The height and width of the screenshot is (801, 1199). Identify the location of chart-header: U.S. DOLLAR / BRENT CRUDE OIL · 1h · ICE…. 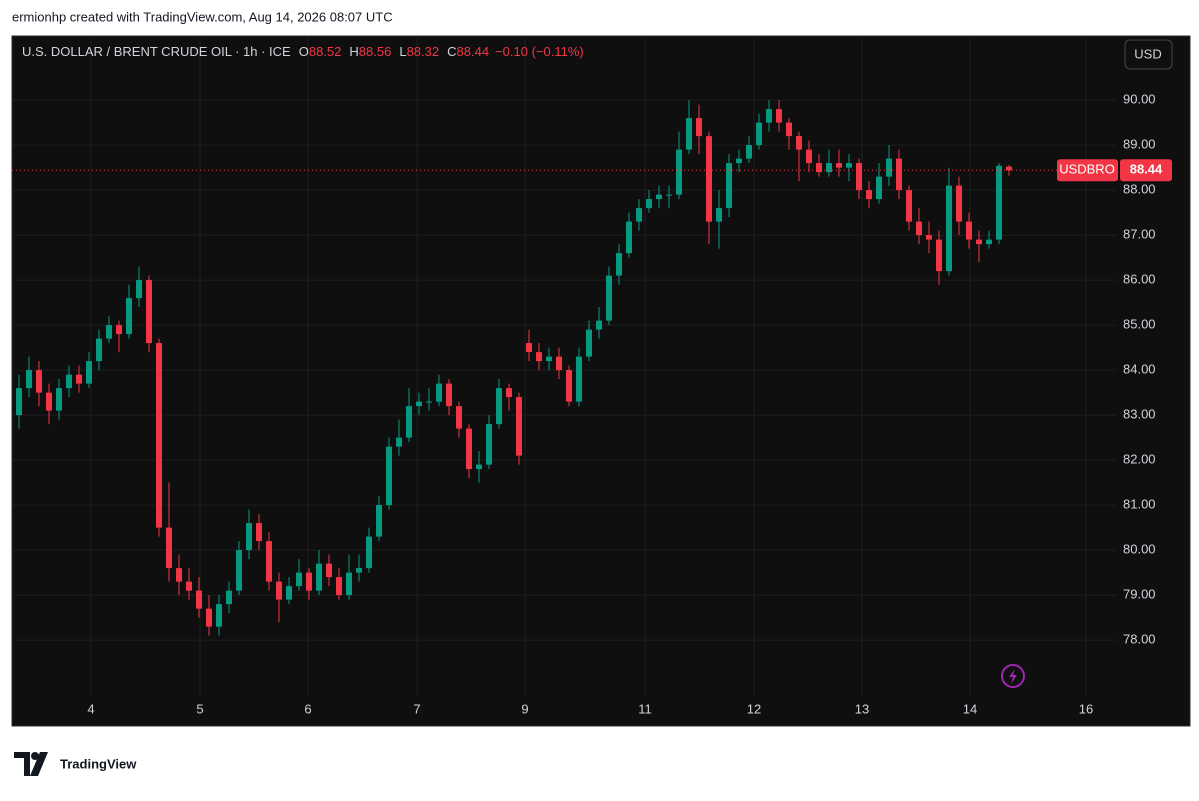
(303, 51).